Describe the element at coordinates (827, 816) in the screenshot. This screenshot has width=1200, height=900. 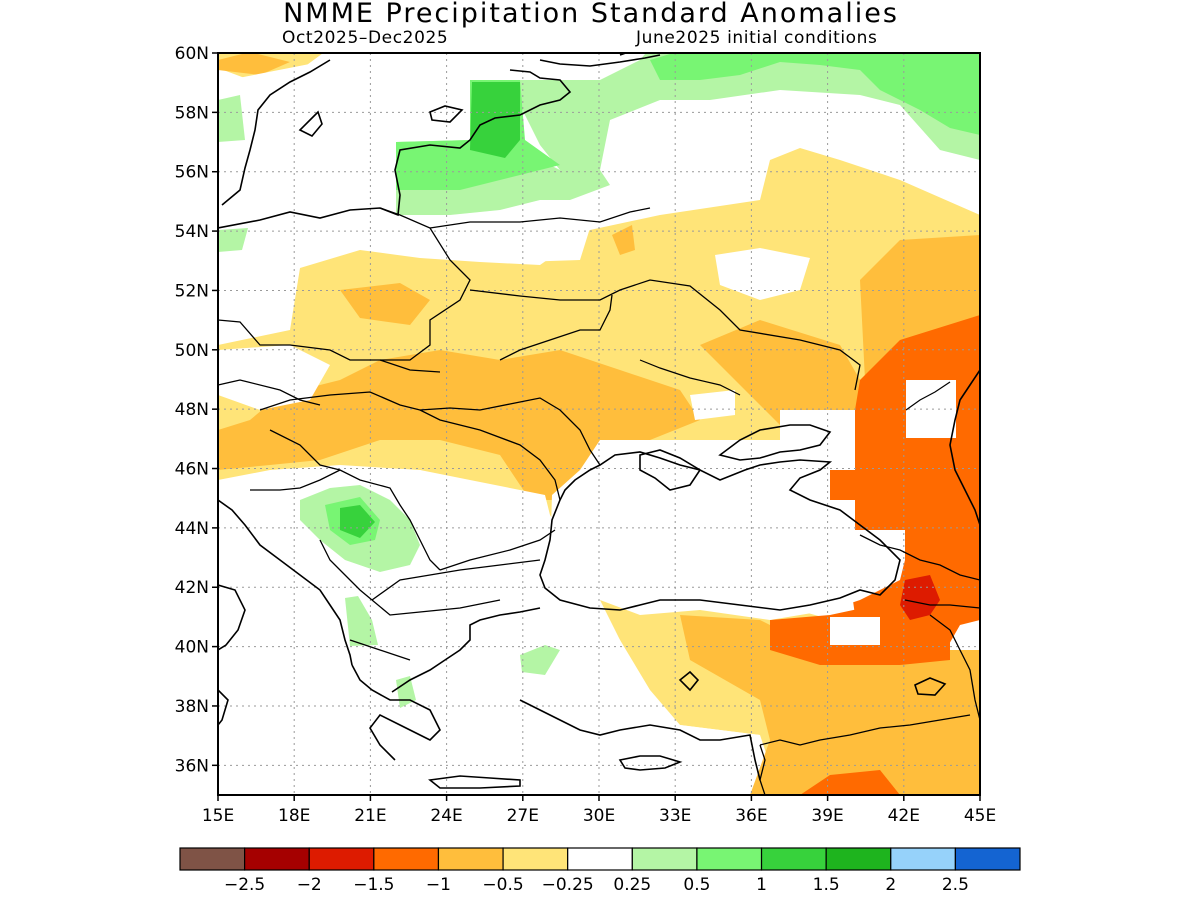
I see `lon-tick-label: 39E` at that location.